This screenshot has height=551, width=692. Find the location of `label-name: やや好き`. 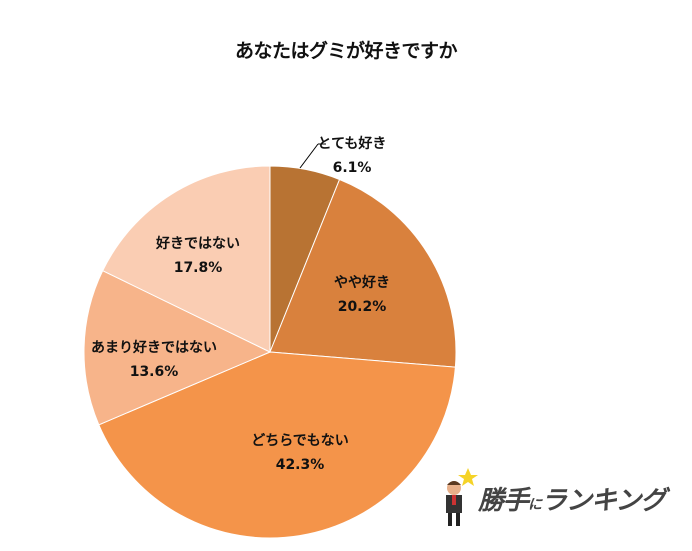

label-name: やや好き is located at coordinates (362, 283).